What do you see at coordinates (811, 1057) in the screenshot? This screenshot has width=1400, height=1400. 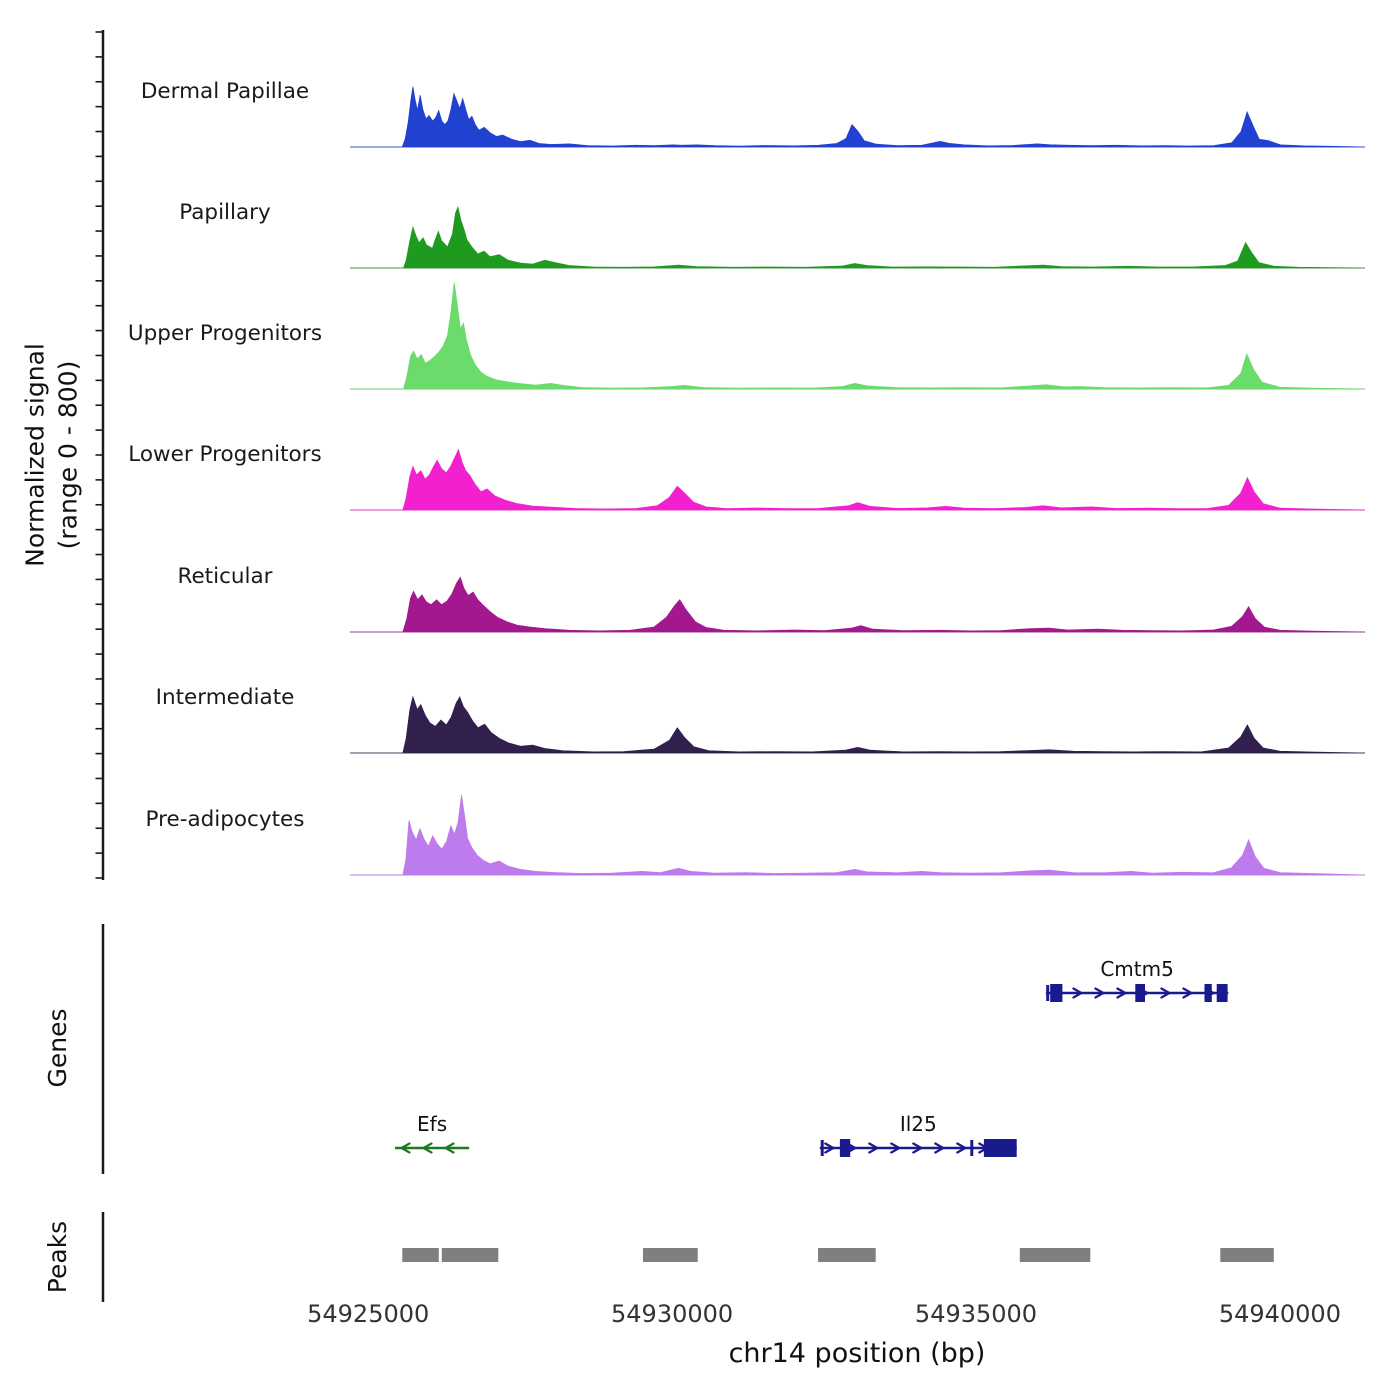 I see `genes-group: Cmtm5 Il25 Efs` at bounding box center [811, 1057].